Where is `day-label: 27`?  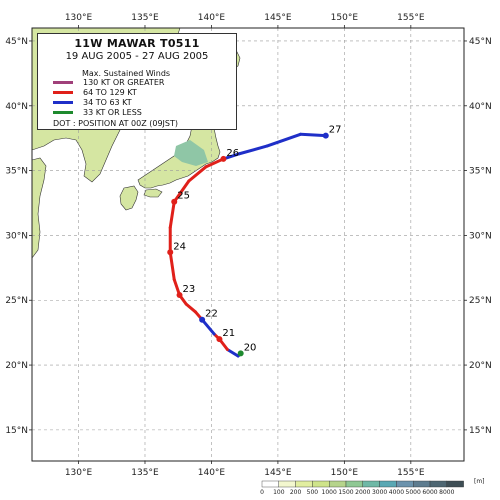
day-label: 27 is located at coordinates (335, 130).